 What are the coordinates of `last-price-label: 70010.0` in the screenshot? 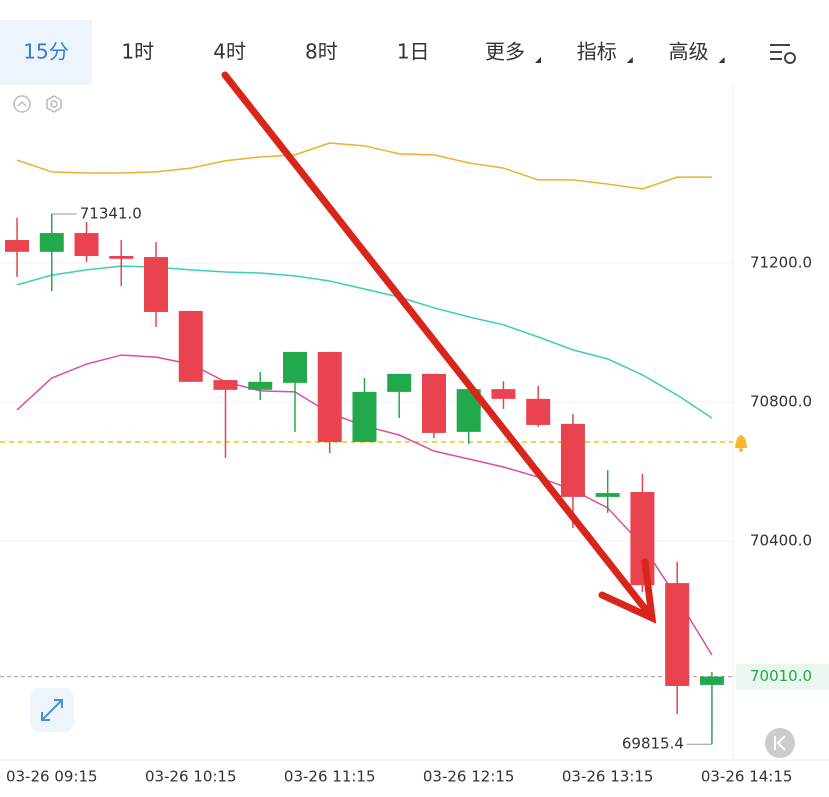 It's located at (781, 676).